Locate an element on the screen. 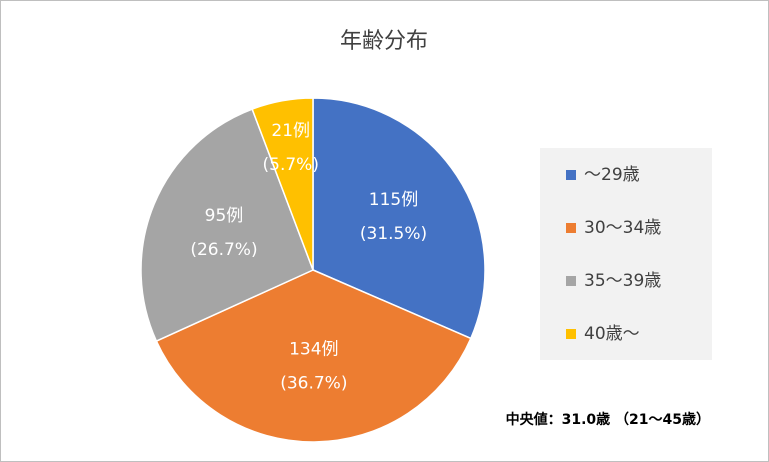  percent-label: (26.7%) is located at coordinates (223, 250).